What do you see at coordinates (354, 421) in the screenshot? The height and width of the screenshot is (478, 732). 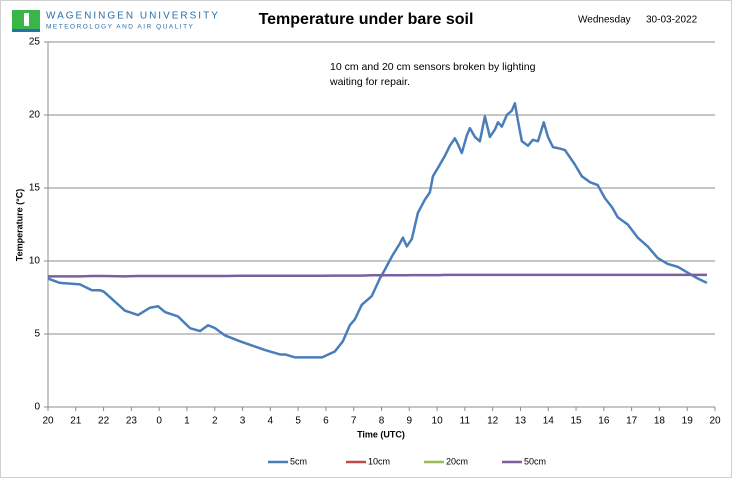 I see `x-tick-label: 7` at bounding box center [354, 421].